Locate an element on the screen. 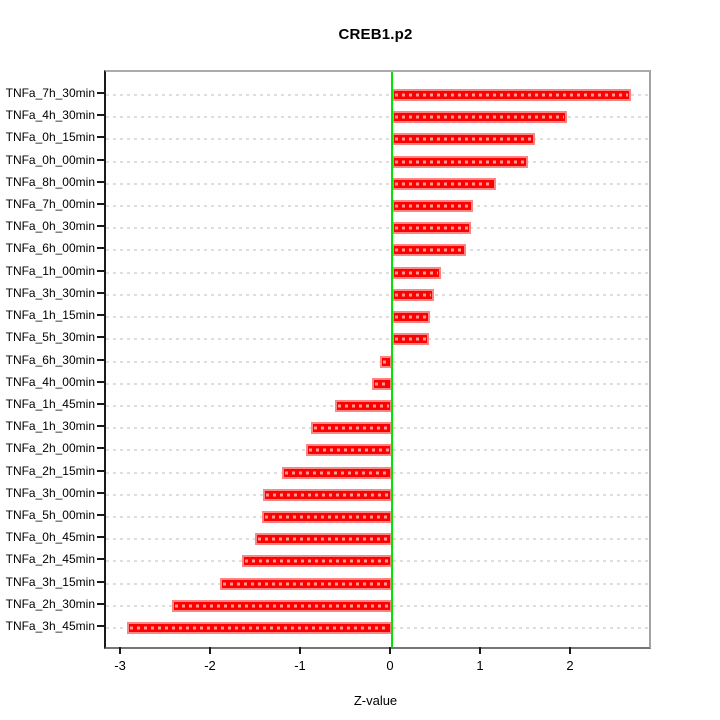  x-tick-label: 0 is located at coordinates (390, 665).